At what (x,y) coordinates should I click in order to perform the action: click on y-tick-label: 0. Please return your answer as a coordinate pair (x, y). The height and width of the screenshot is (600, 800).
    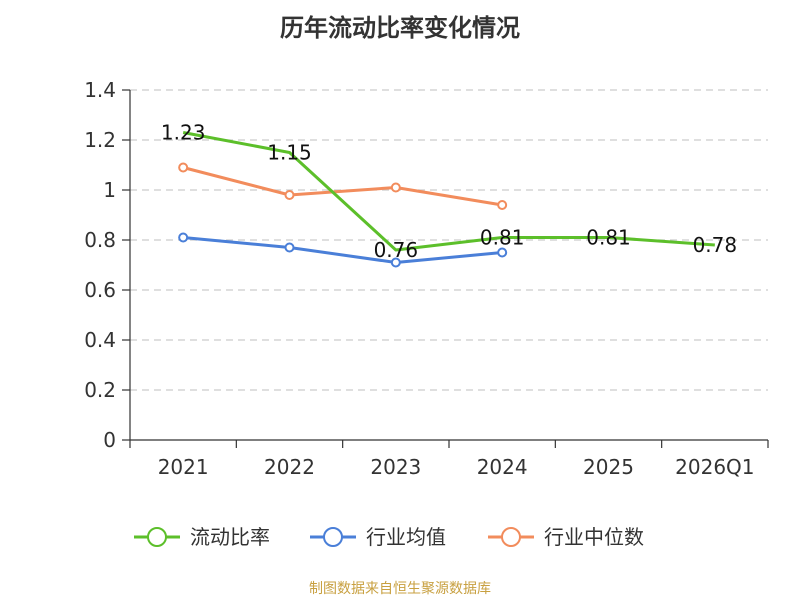
    Looking at the image, I should click on (109, 440).